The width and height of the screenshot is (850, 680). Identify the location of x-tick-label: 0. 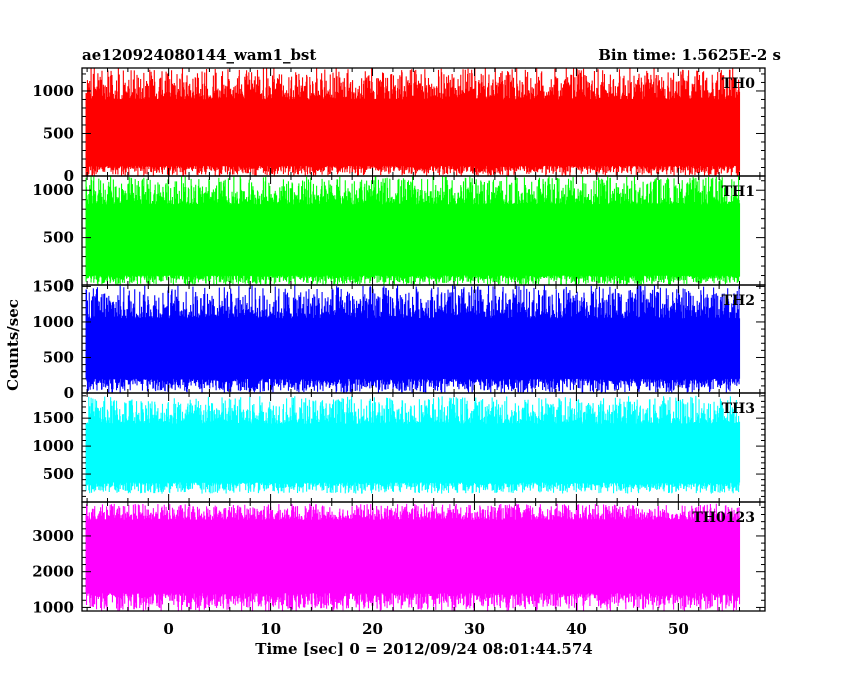
(168, 629).